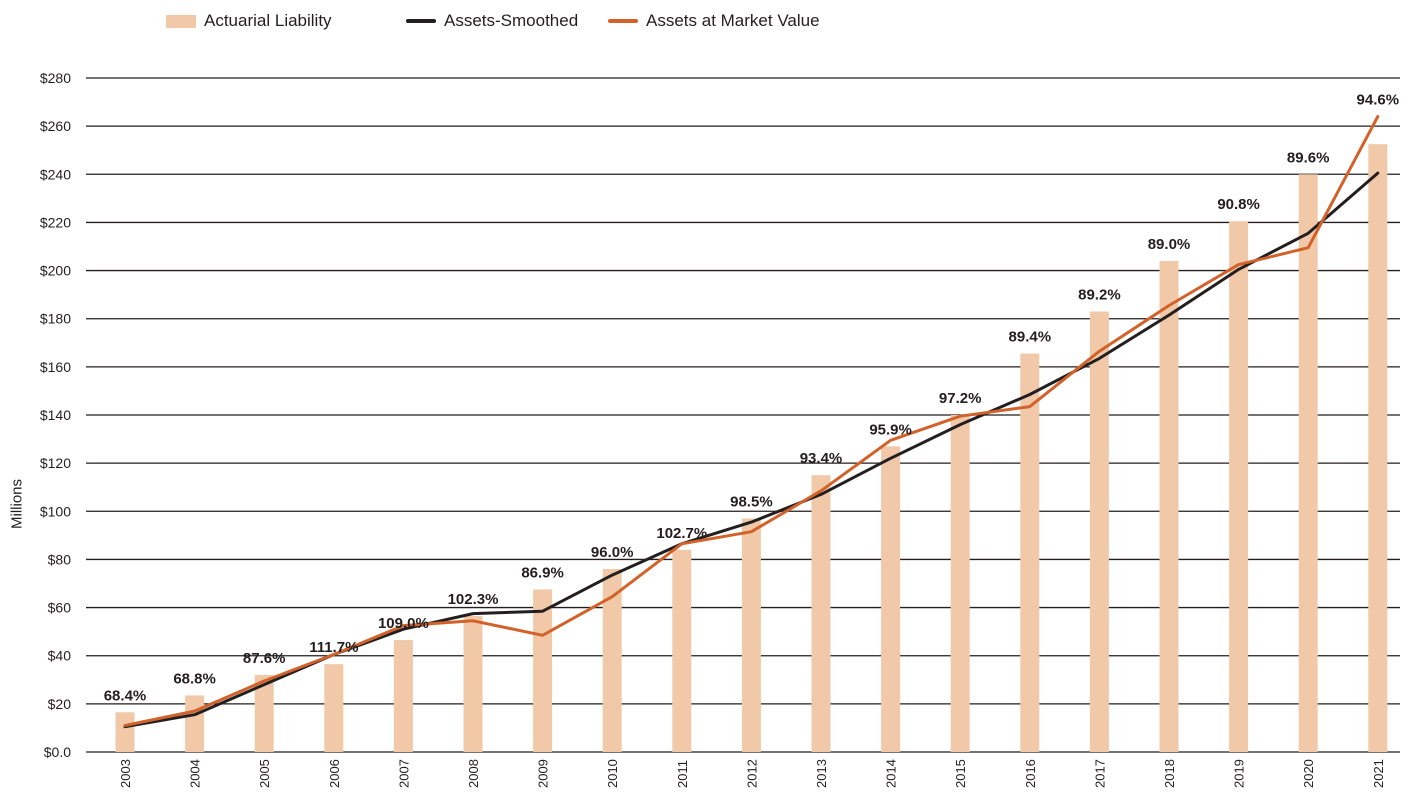 The height and width of the screenshot is (795, 1415). I want to click on x-tick-label: 2006, so click(334, 773).